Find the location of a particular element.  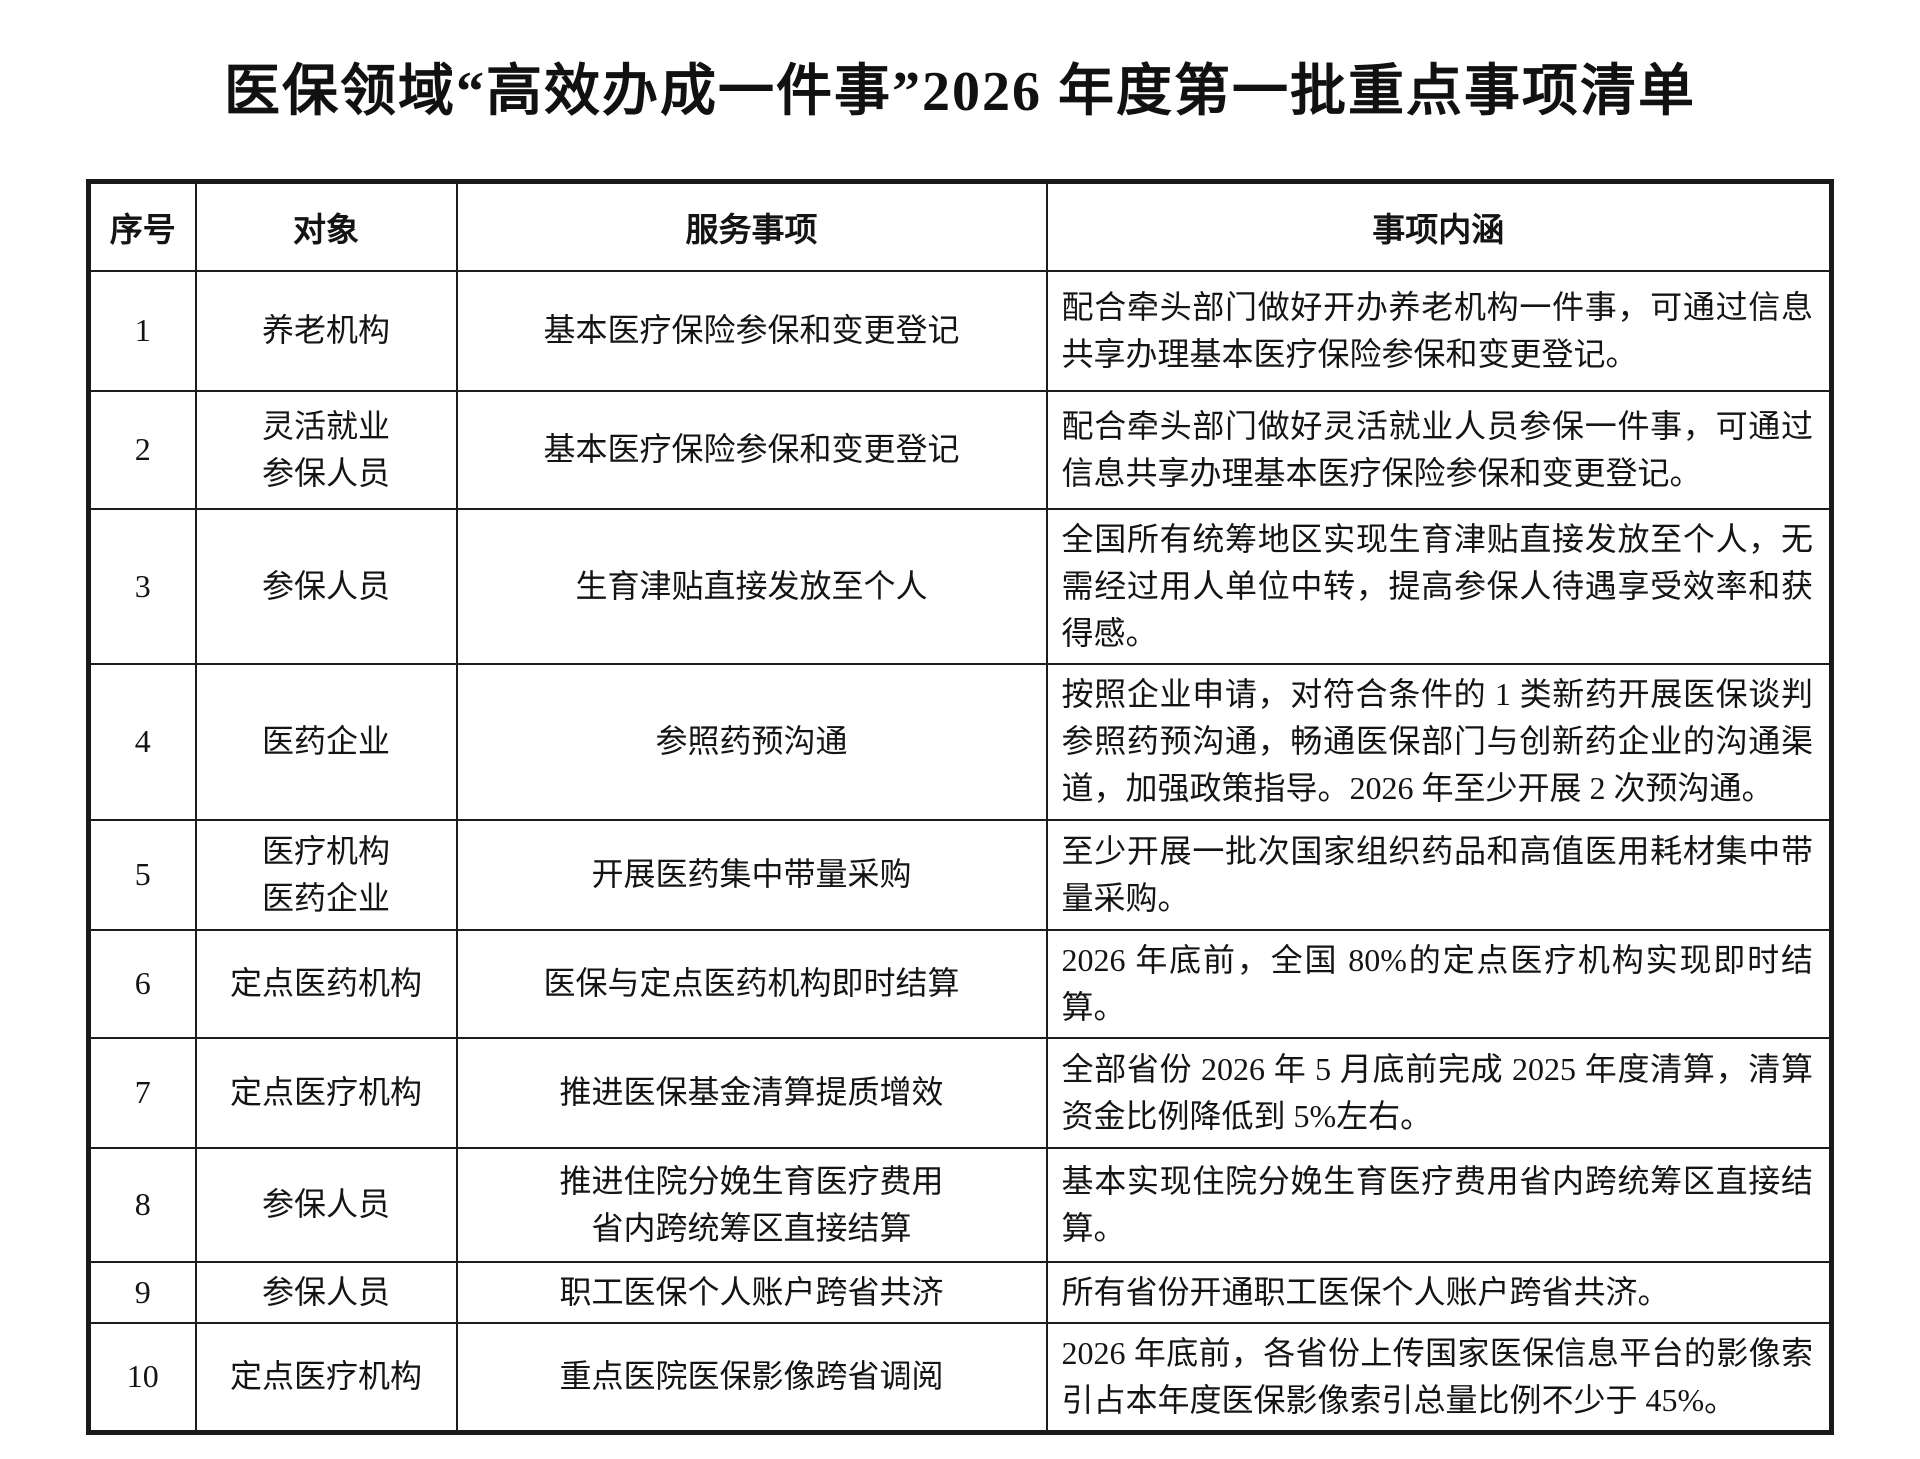

column-header-target: 对象 is located at coordinates (326, 226).